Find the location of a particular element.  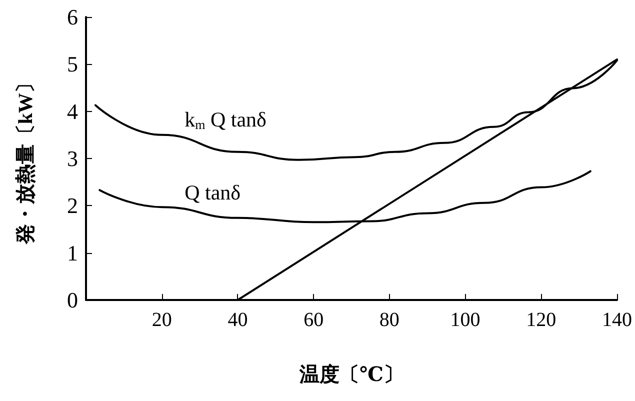

x-tick-label: 20 is located at coordinates (162, 320).